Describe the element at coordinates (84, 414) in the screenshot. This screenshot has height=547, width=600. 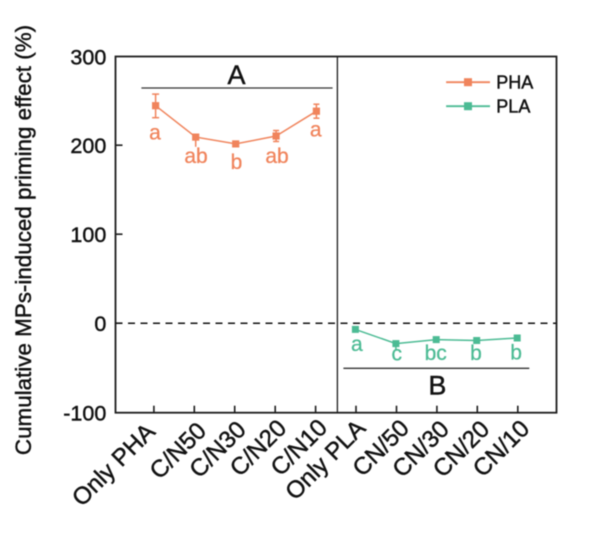
I see `svg-text: -100` at that location.